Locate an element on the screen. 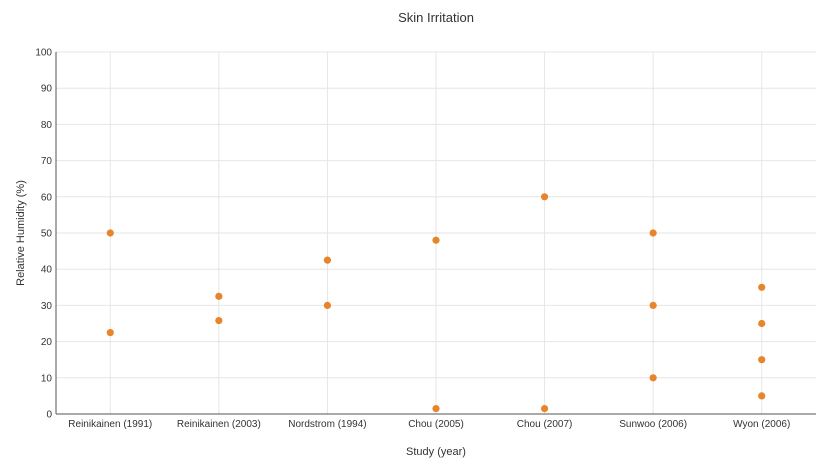 The height and width of the screenshot is (464, 817). x-tick-label: Wyon (2006) is located at coordinates (761, 424).